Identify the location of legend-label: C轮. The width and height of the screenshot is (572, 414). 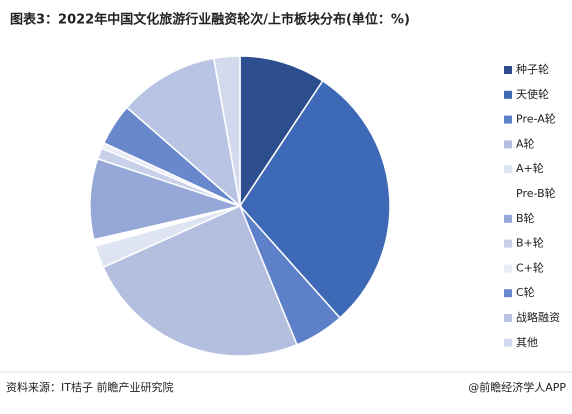
(525, 292).